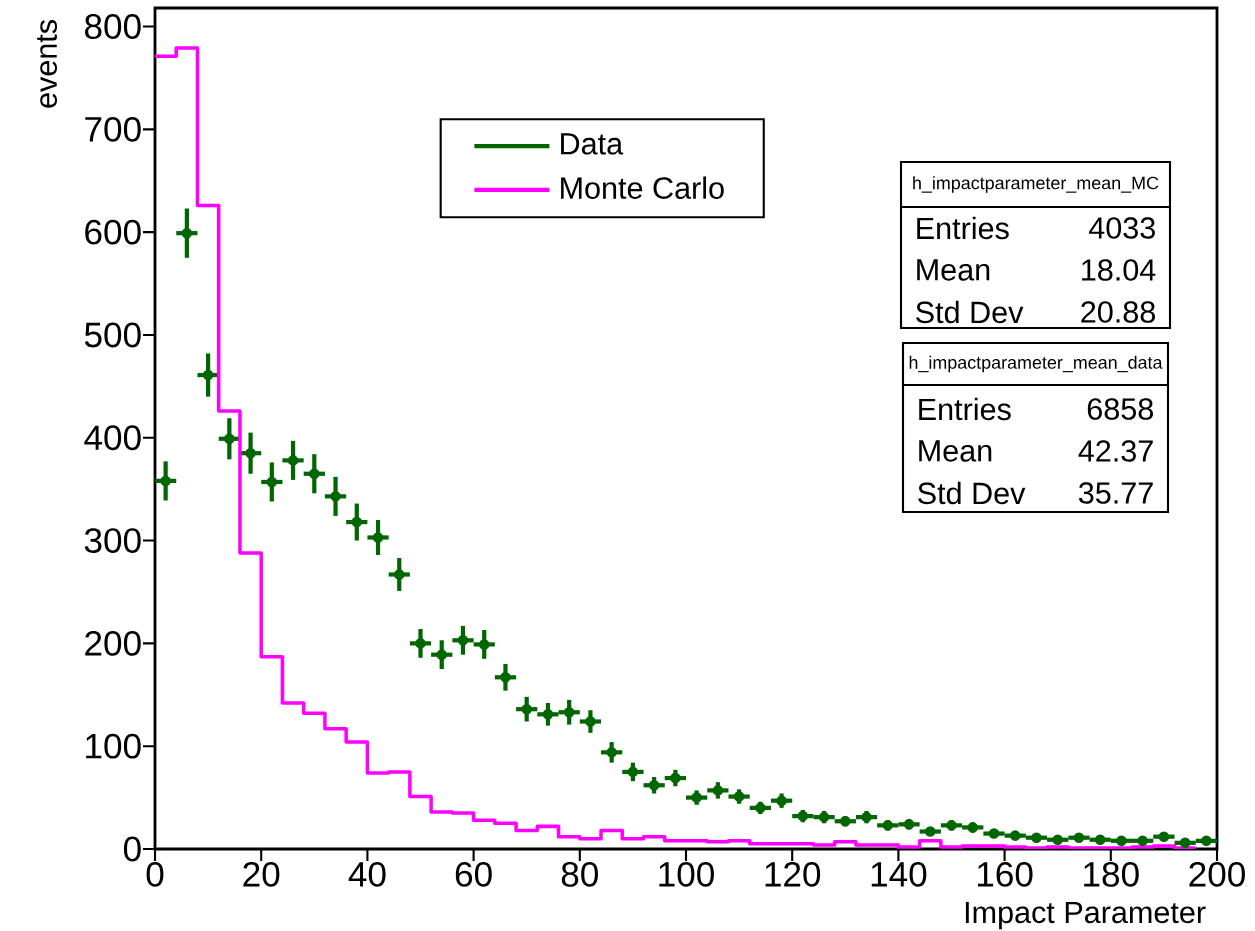  What do you see at coordinates (112, 540) in the screenshot?
I see `y-tick-label: 300` at bounding box center [112, 540].